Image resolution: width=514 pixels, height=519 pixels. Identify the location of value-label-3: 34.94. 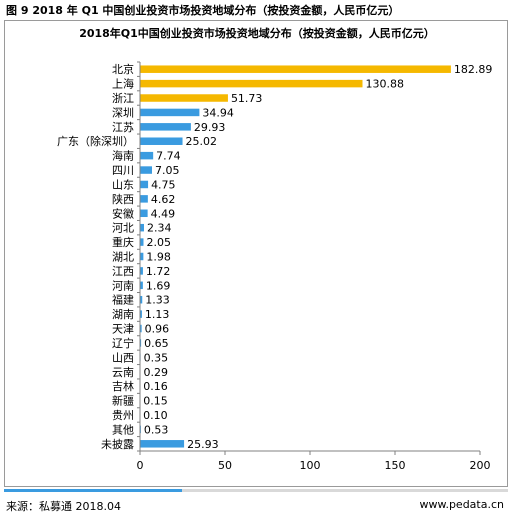
(218, 112).